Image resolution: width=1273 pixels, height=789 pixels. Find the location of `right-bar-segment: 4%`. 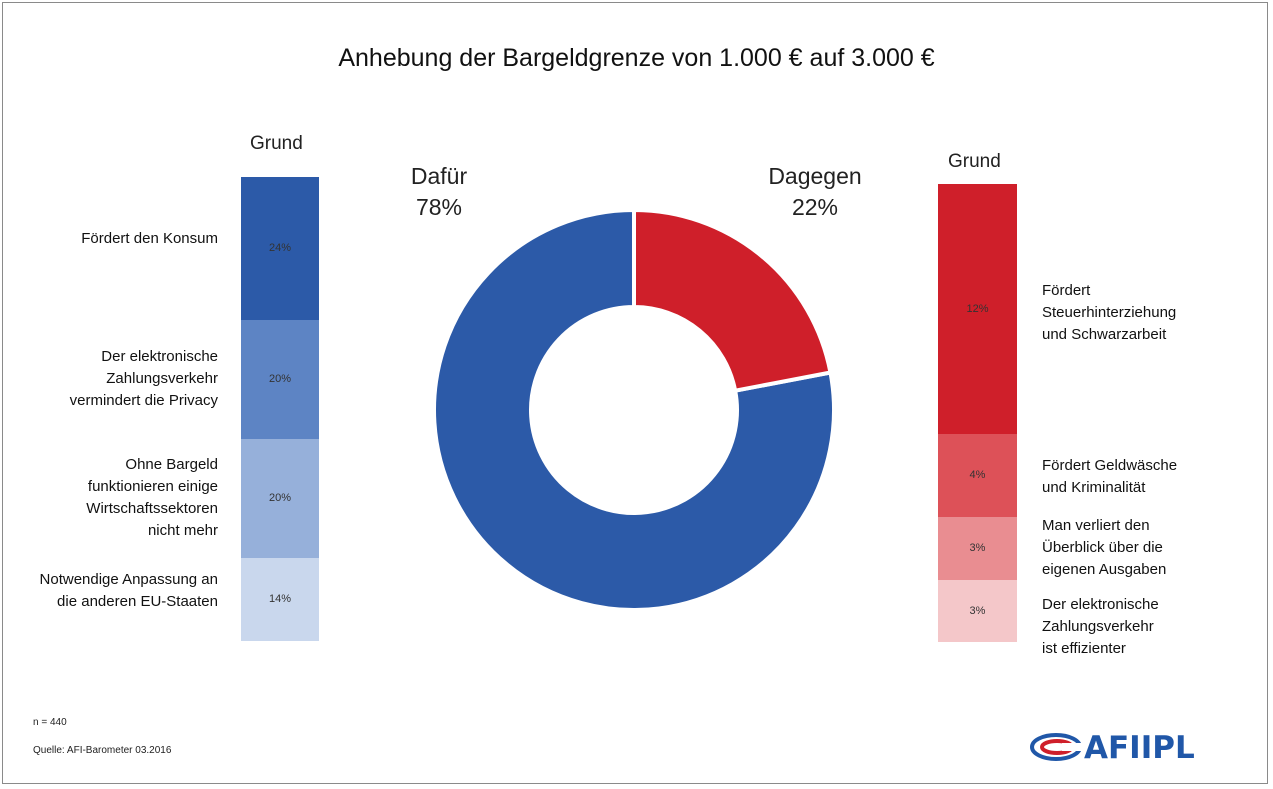

right-bar-segment: 4% is located at coordinates (977, 475).